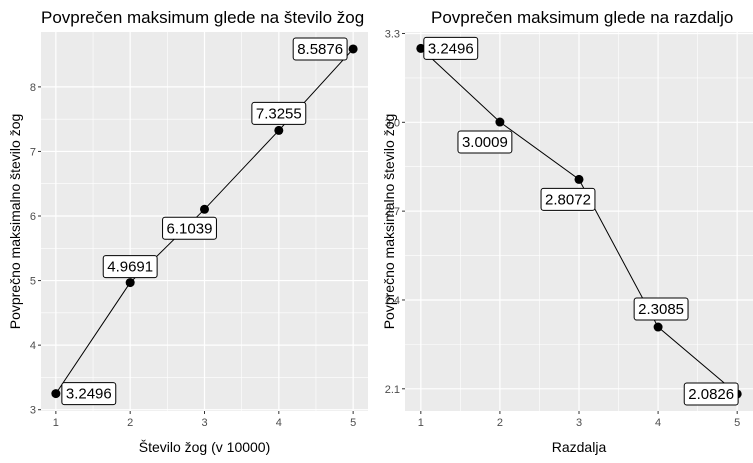 This screenshot has width=753, height=463. What do you see at coordinates (392, 123) in the screenshot?
I see `y-tick-label: 3.0` at bounding box center [392, 123].